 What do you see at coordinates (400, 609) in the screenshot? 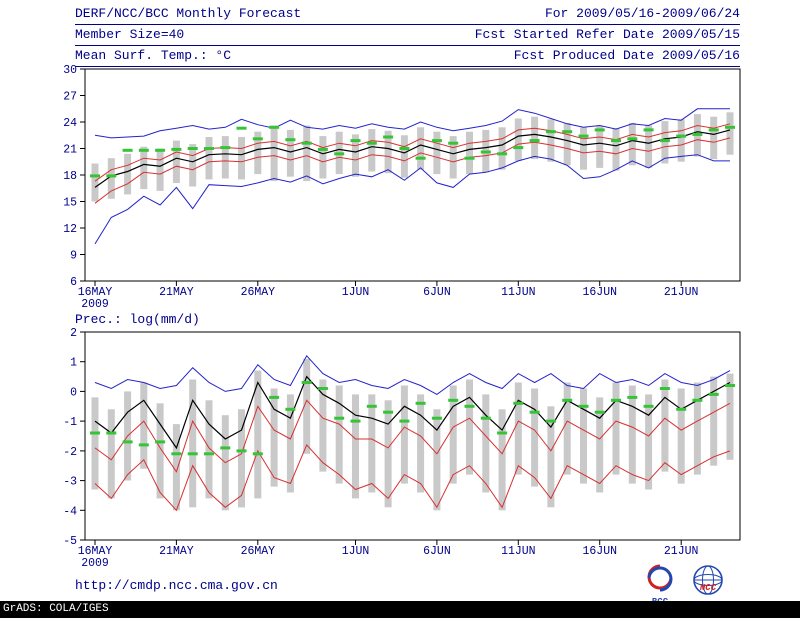
I see `grads-statusbar: GrADS: COLA/IGES` at bounding box center [400, 609].